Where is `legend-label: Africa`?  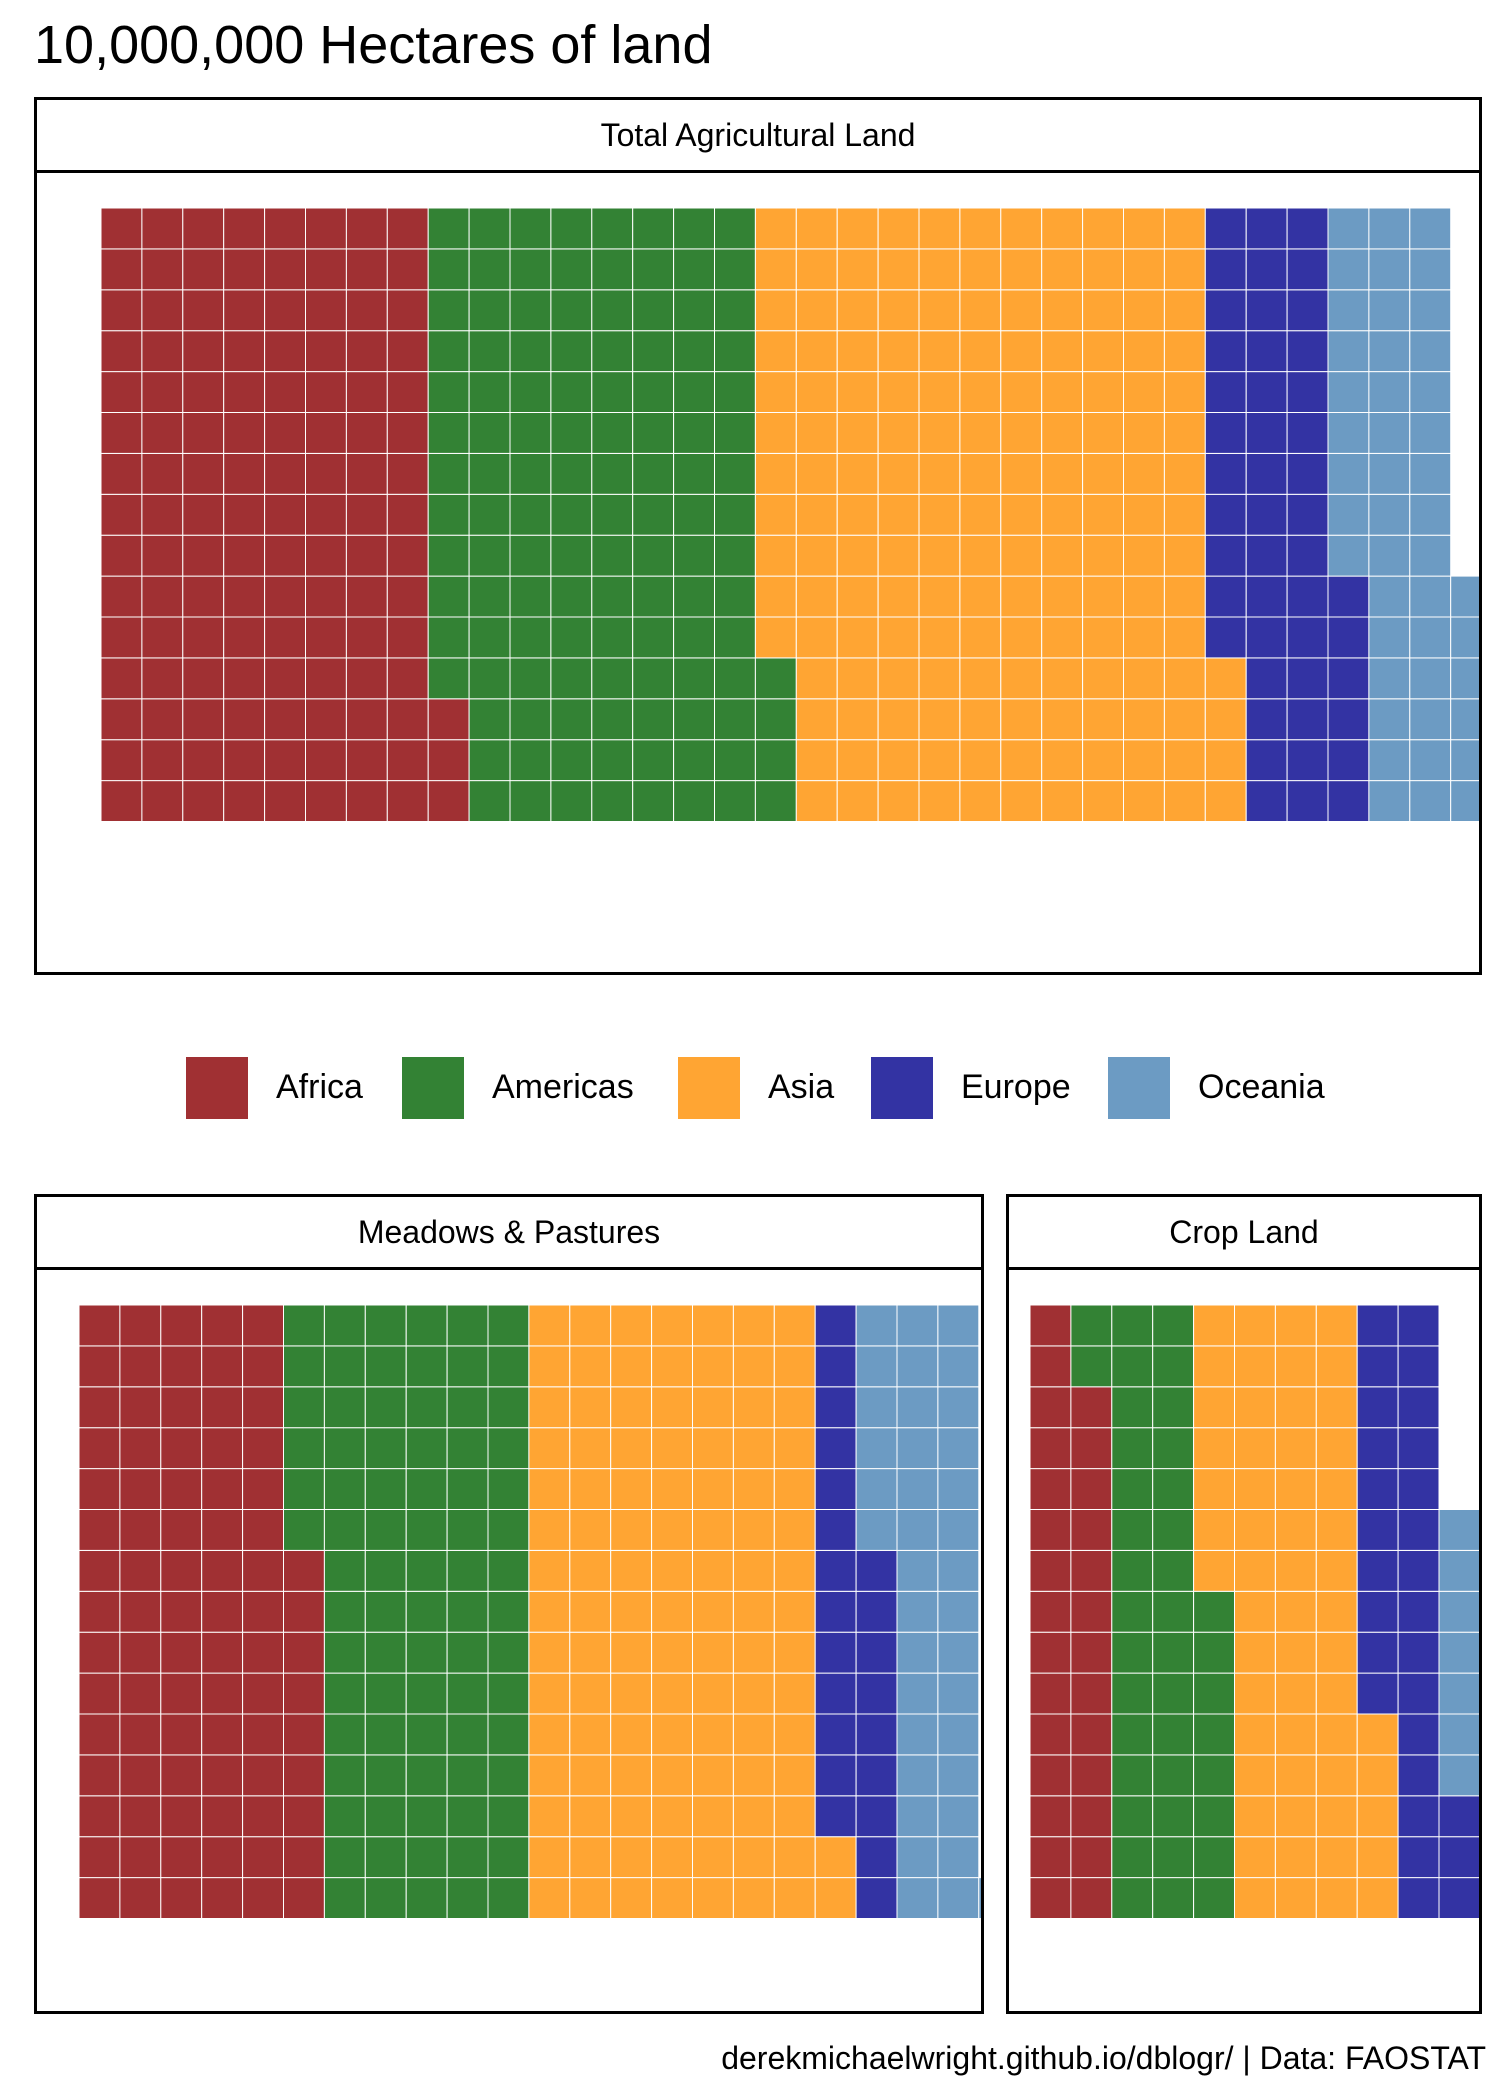 legend-label: Africa is located at coordinates (319, 1087).